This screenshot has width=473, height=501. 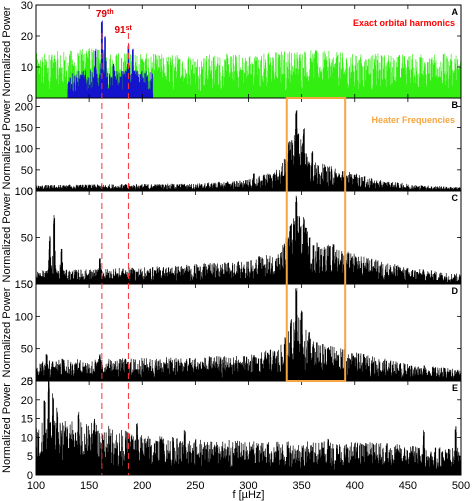 I want to click on y-tick-label: 200, so click(x=24, y=107).